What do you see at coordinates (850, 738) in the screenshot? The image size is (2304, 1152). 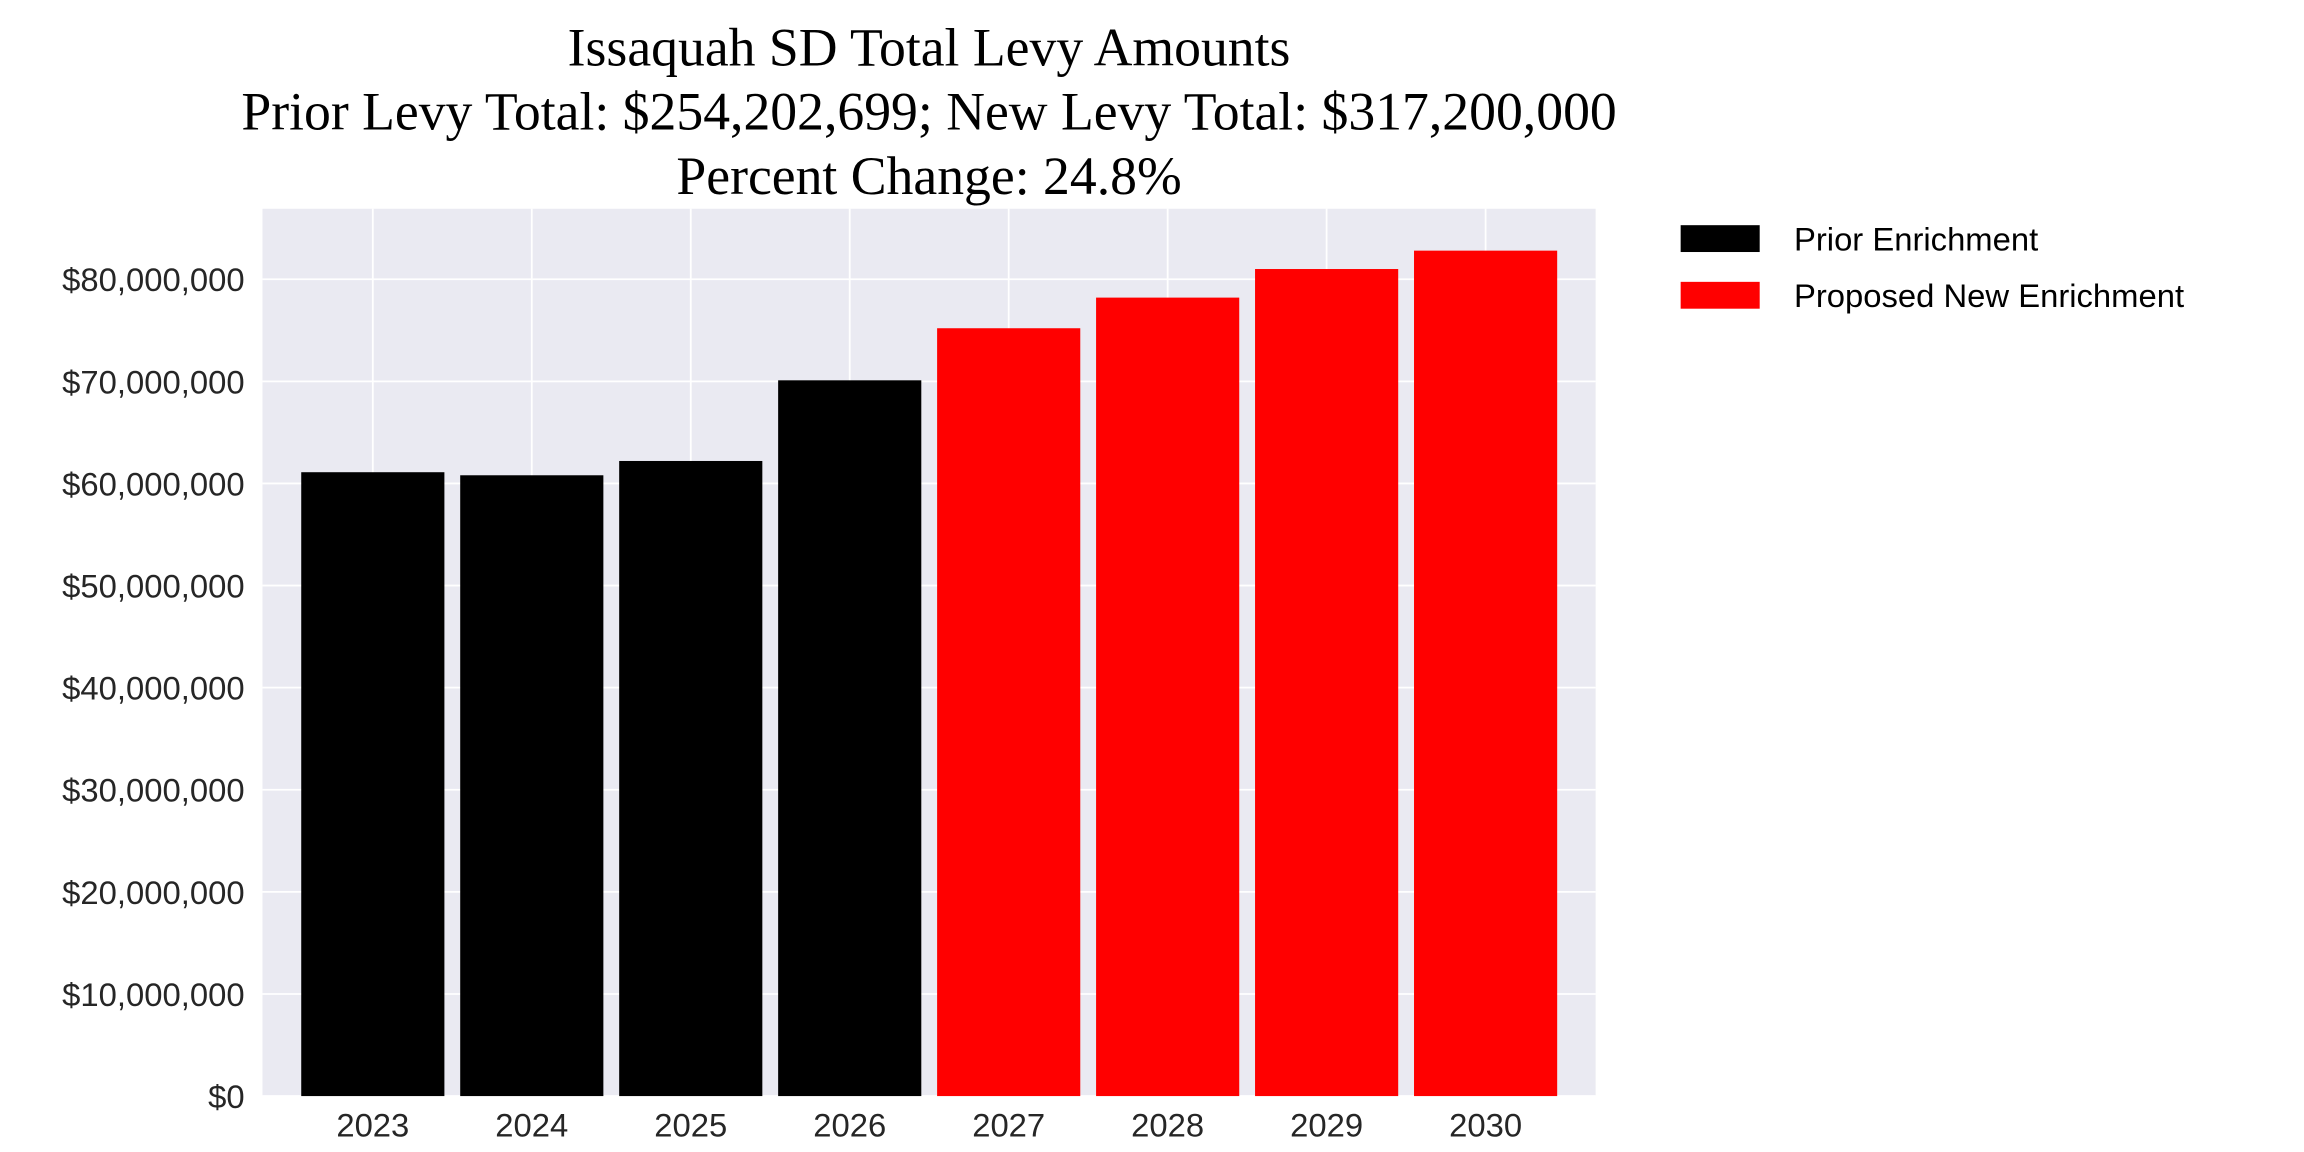 I see `bar-2026` at bounding box center [850, 738].